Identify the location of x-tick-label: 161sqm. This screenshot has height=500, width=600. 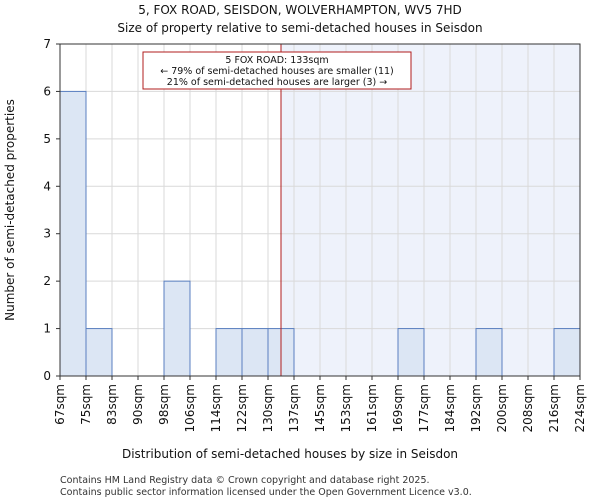
(372, 408).